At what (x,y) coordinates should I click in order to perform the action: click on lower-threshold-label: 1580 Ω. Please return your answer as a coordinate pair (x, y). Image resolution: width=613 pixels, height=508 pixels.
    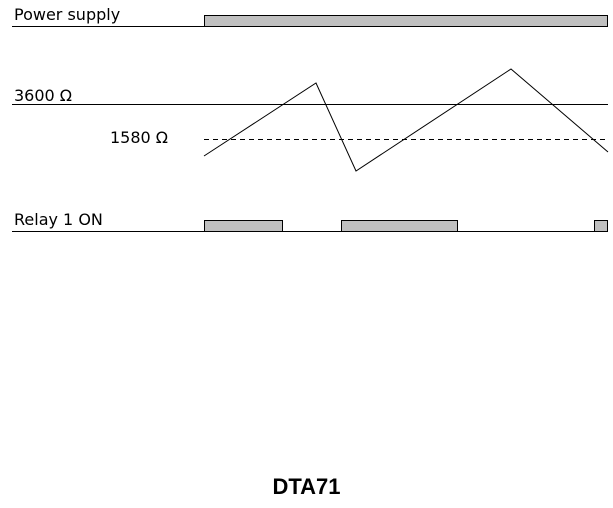
    Looking at the image, I should click on (139, 137).